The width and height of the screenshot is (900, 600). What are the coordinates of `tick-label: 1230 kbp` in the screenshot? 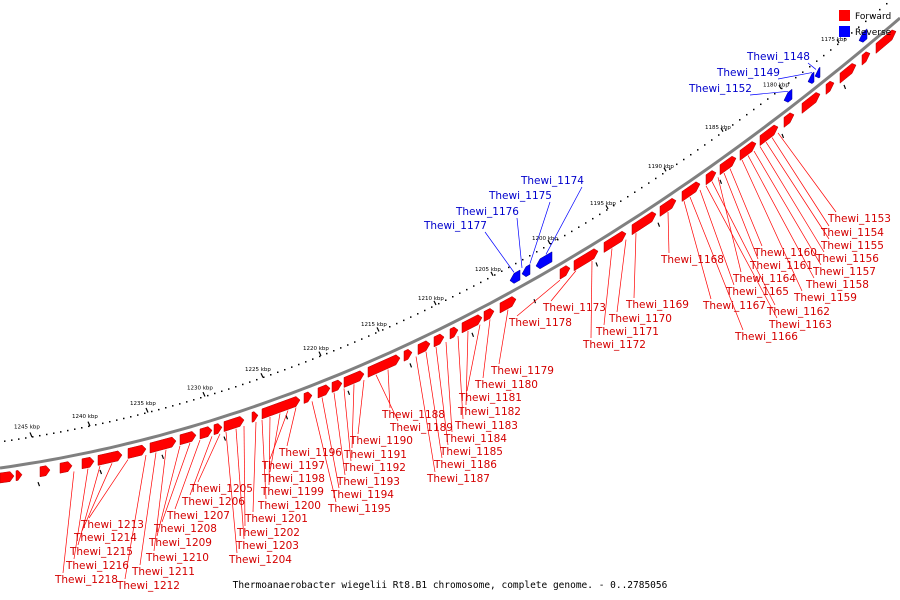 It's located at (200, 388).